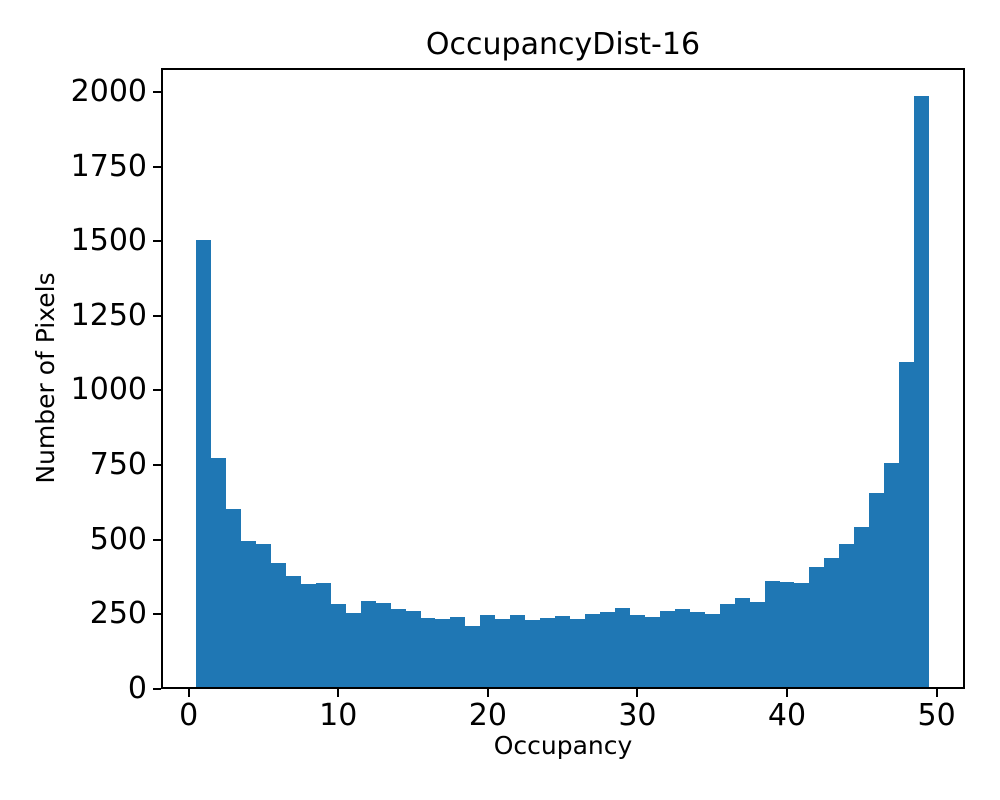  What do you see at coordinates (338, 715) in the screenshot?
I see `x-tick-label: 10` at bounding box center [338, 715].